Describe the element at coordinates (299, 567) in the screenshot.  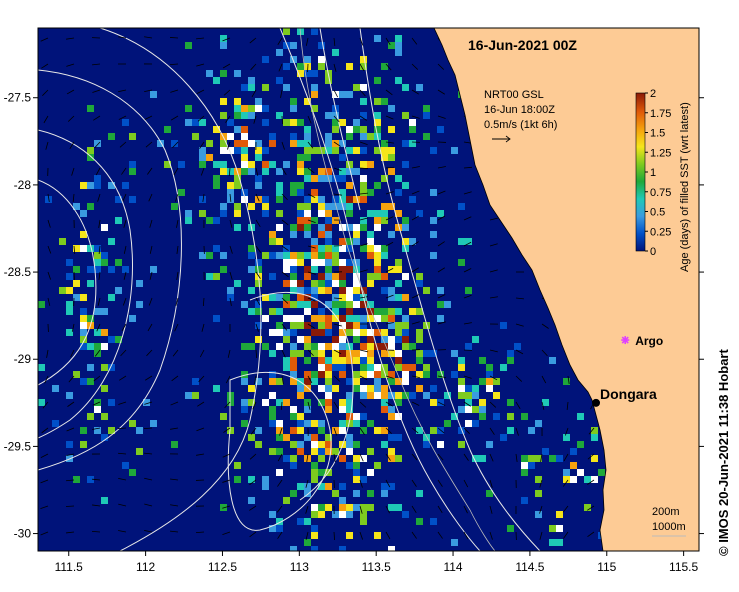
I see `lon-tick-label: 113` at that location.